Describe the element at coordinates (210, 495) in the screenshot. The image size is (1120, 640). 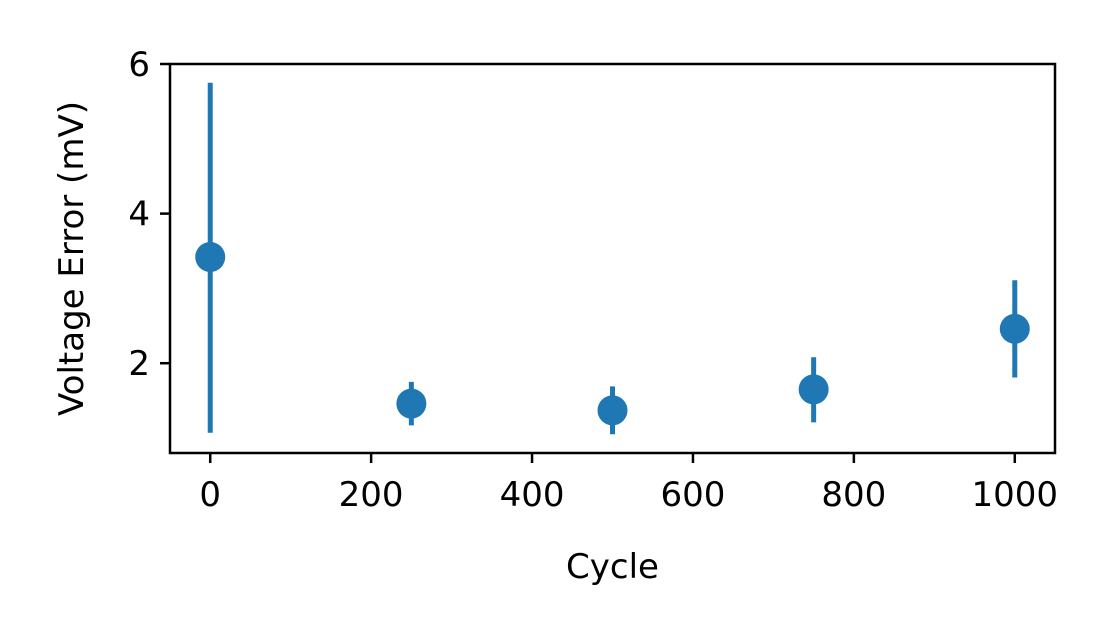
I see `x-tick-label: 0` at that location.